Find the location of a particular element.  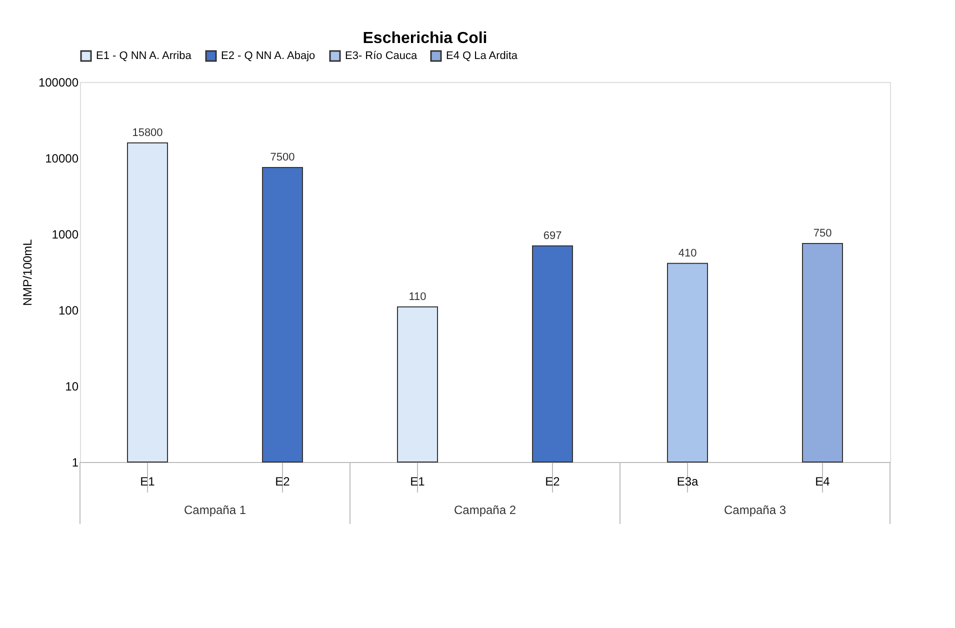

data-label: 110 is located at coordinates (417, 296).